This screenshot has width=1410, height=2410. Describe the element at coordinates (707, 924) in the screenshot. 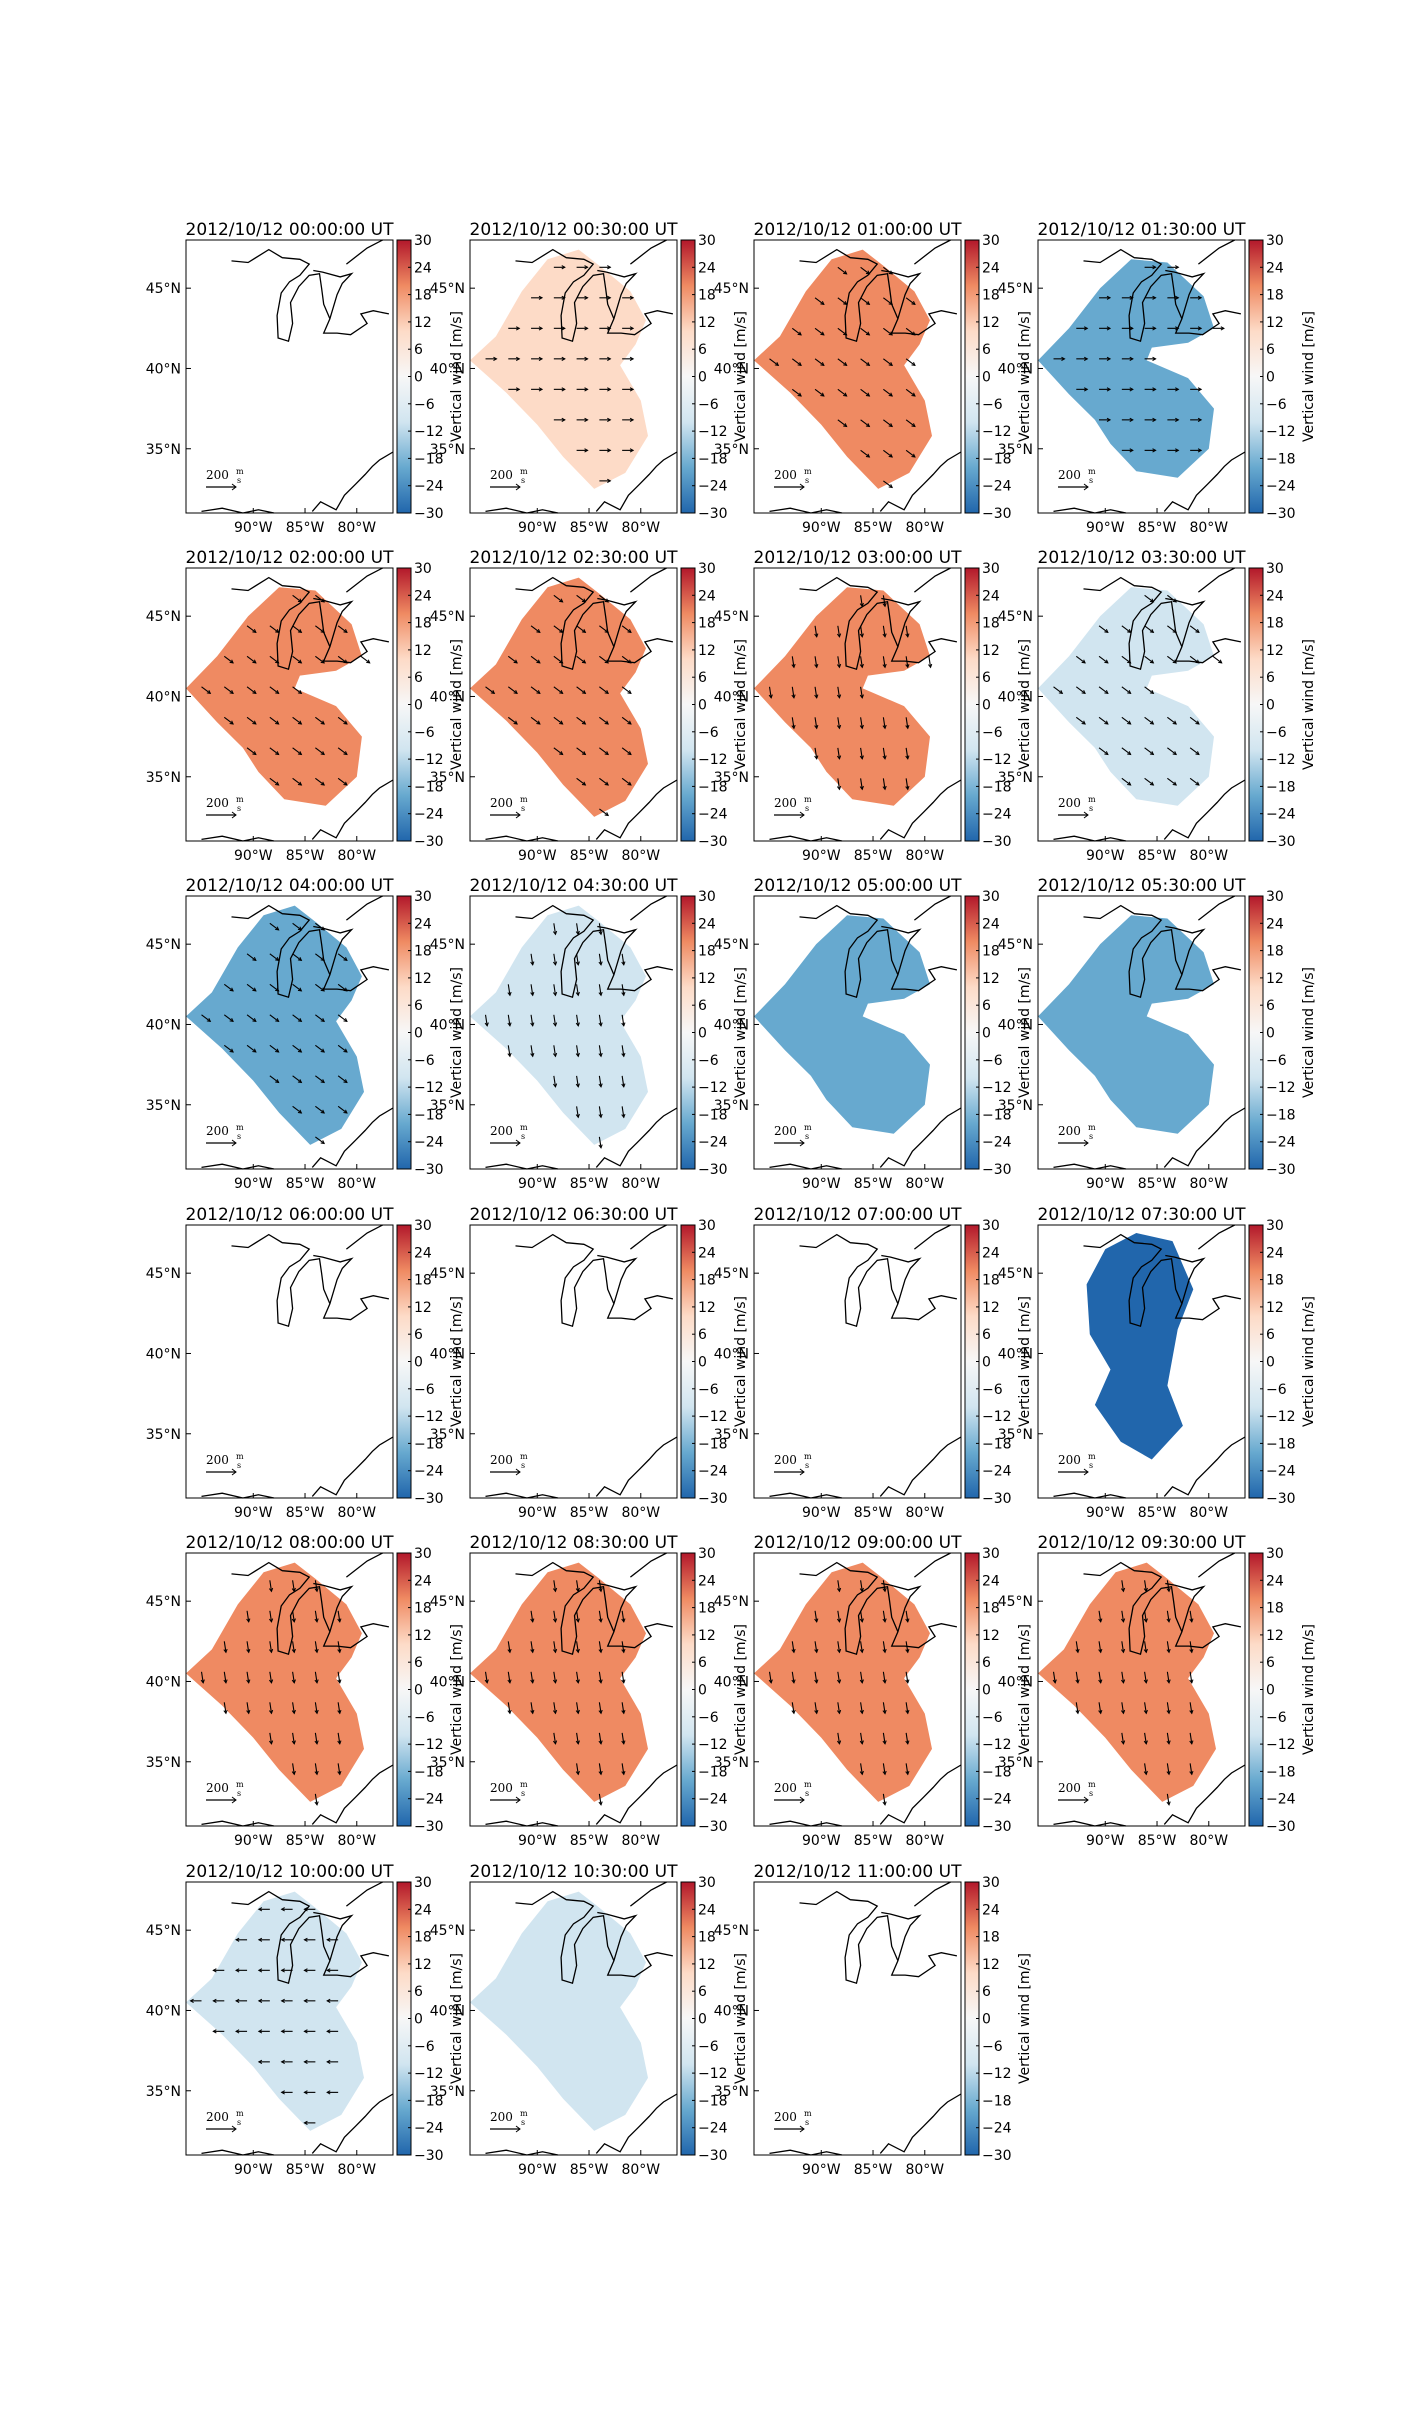

I see `colorbar-tick-label: 24` at that location.